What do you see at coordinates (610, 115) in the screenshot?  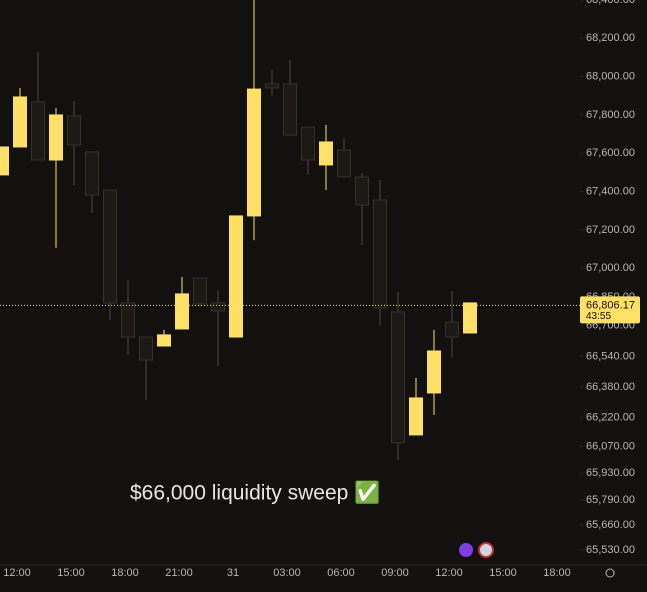 I see `y-tick-label: 67,800.00` at bounding box center [610, 115].